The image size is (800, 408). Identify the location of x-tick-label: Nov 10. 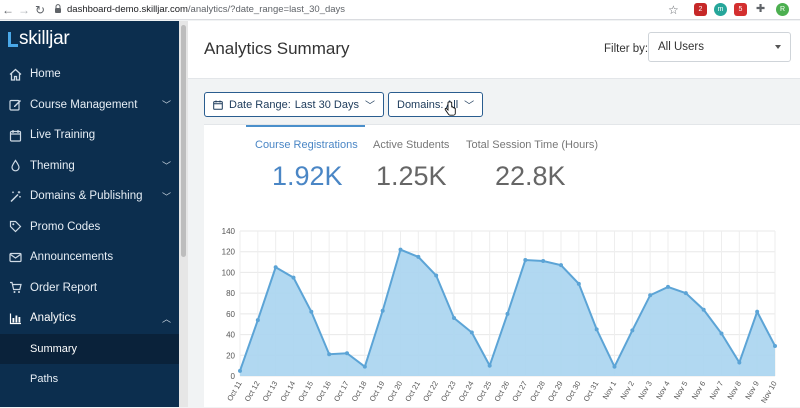
(769, 392).